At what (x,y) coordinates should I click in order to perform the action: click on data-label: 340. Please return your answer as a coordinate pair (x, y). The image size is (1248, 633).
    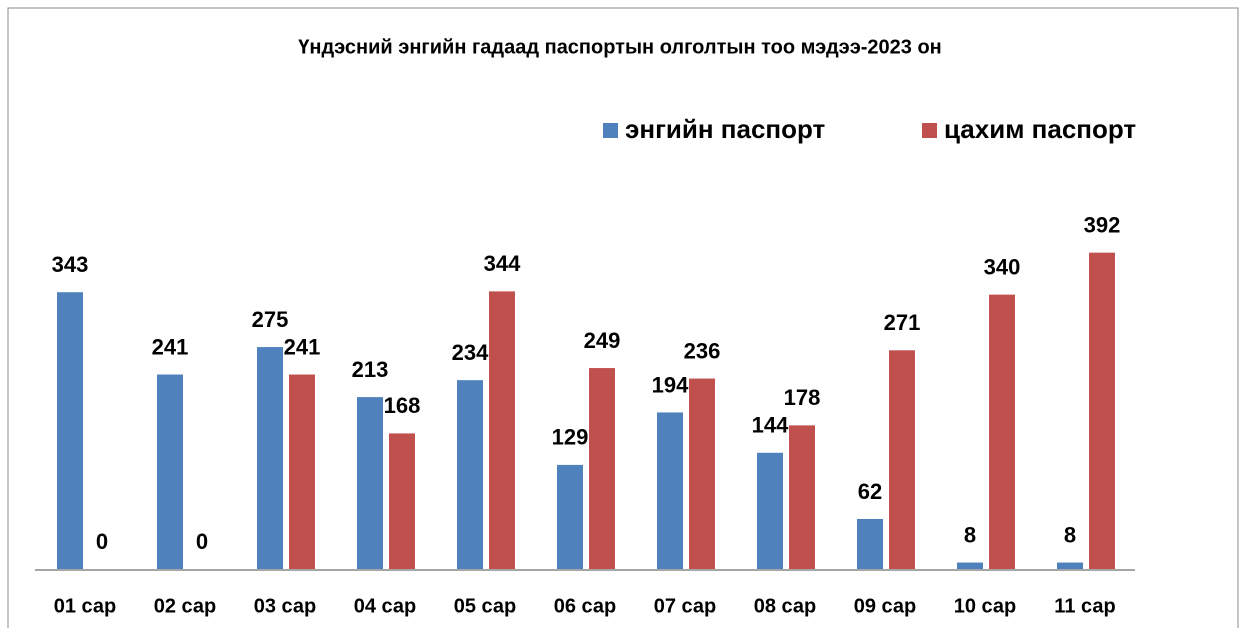
    Looking at the image, I should click on (1002, 266).